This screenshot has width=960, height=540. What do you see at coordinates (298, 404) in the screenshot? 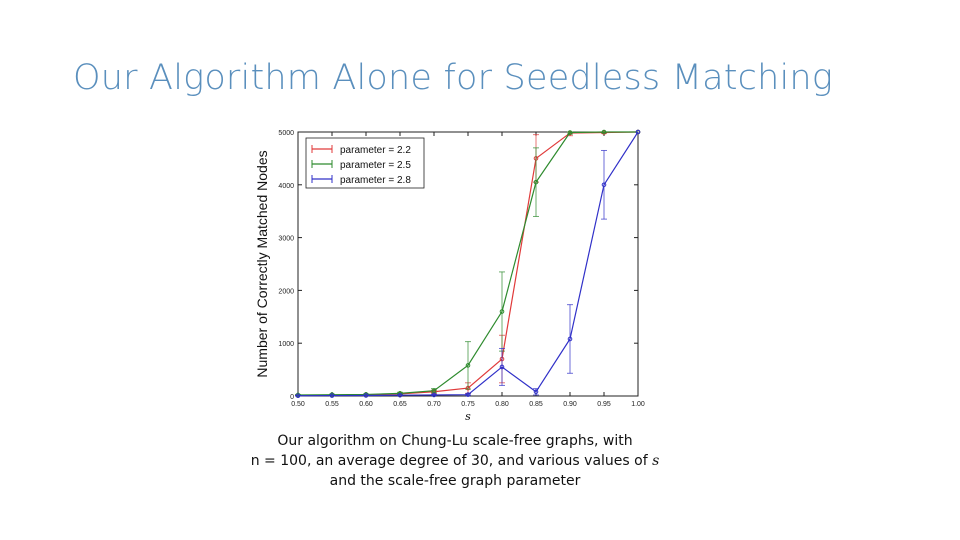
I see `x-tick-label: 0.50` at bounding box center [298, 404].